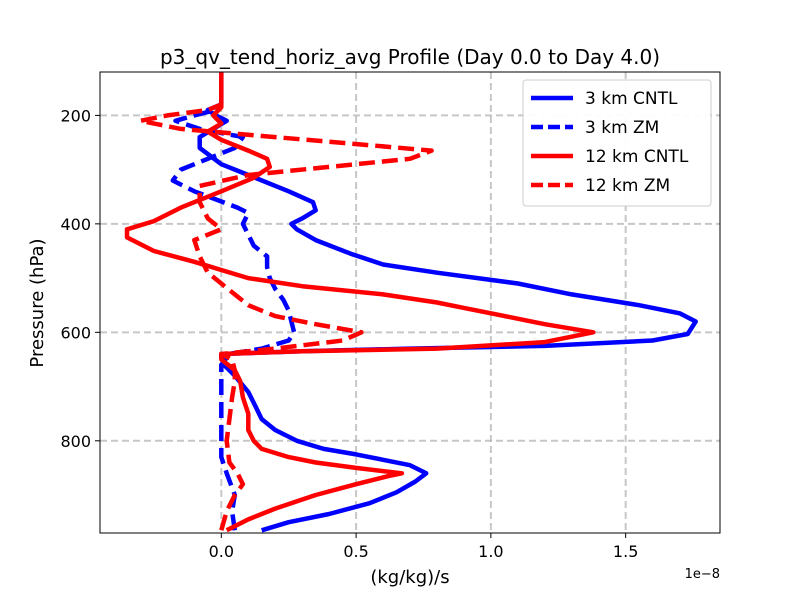  I want to click on legend-label-3: 12 km ZM, so click(627, 186).